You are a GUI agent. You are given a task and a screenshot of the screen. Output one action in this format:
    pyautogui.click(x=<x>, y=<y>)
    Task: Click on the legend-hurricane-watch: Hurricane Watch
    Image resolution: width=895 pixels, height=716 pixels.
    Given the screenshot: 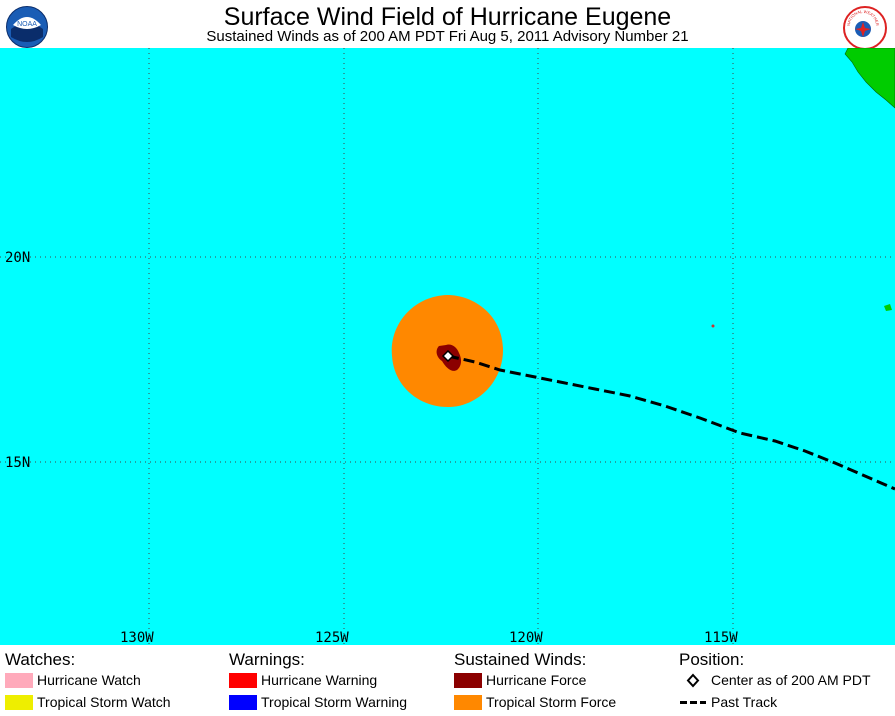 What is the action you would take?
    pyautogui.click(x=73, y=680)
    